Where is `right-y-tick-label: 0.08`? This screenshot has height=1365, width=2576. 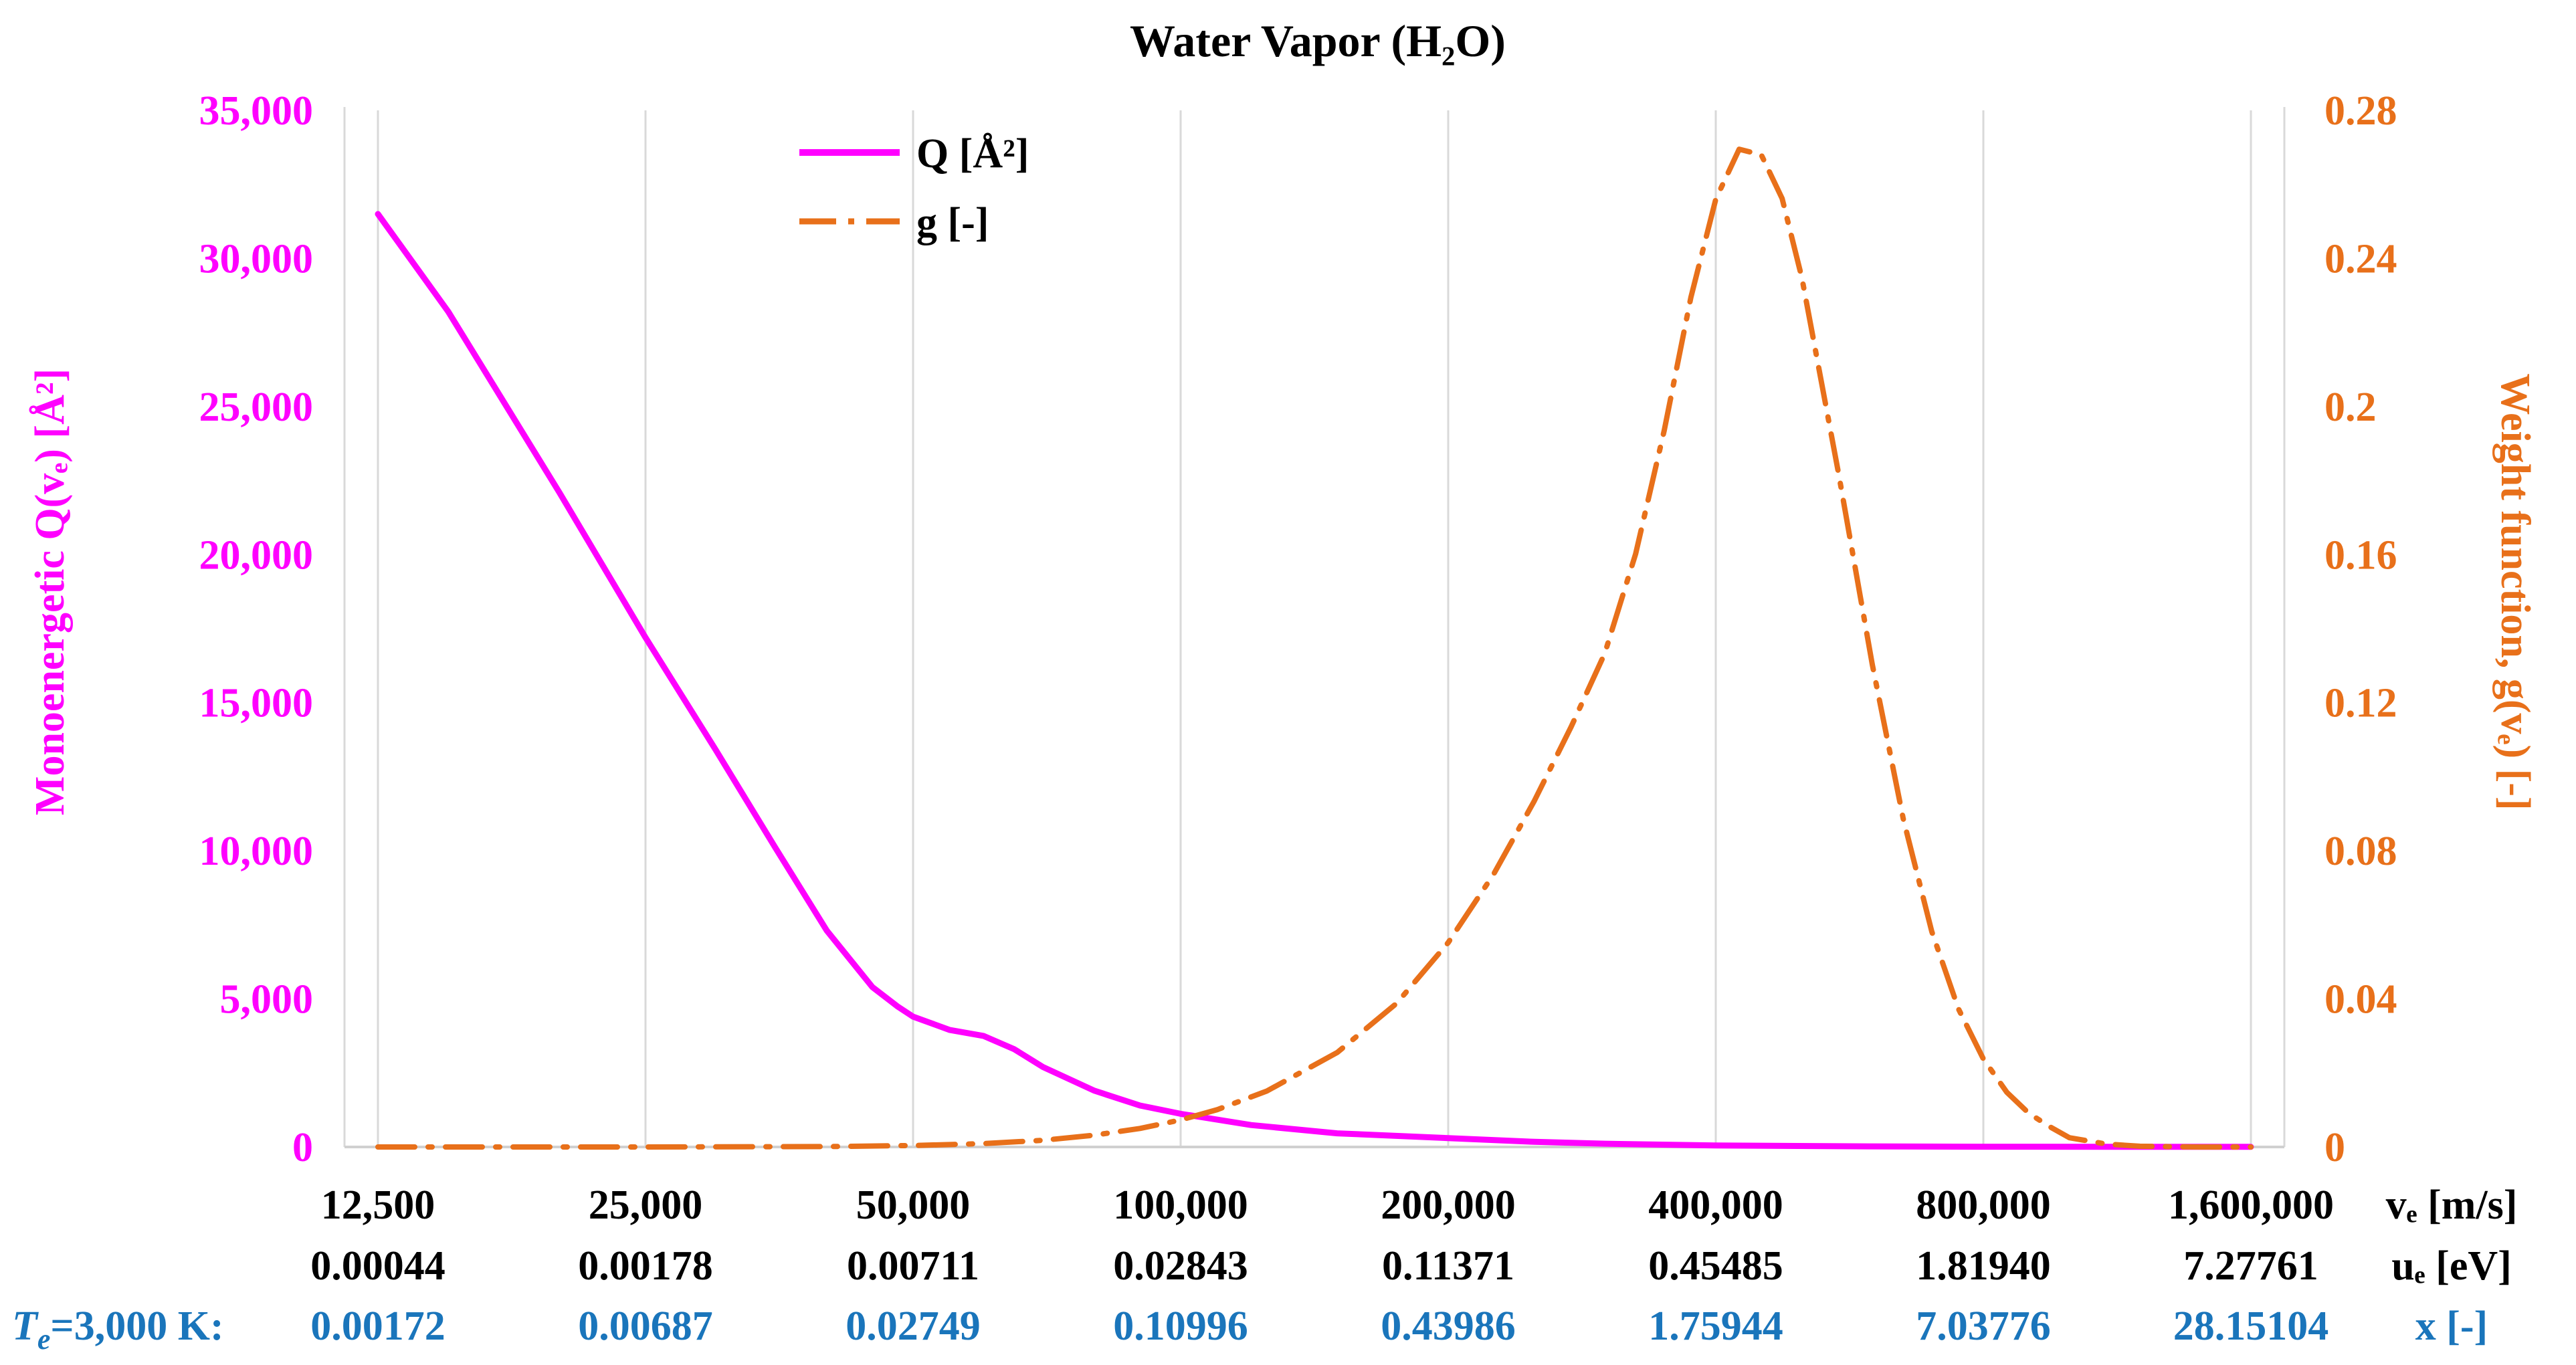
right-y-tick-label: 0.08 is located at coordinates (2360, 851).